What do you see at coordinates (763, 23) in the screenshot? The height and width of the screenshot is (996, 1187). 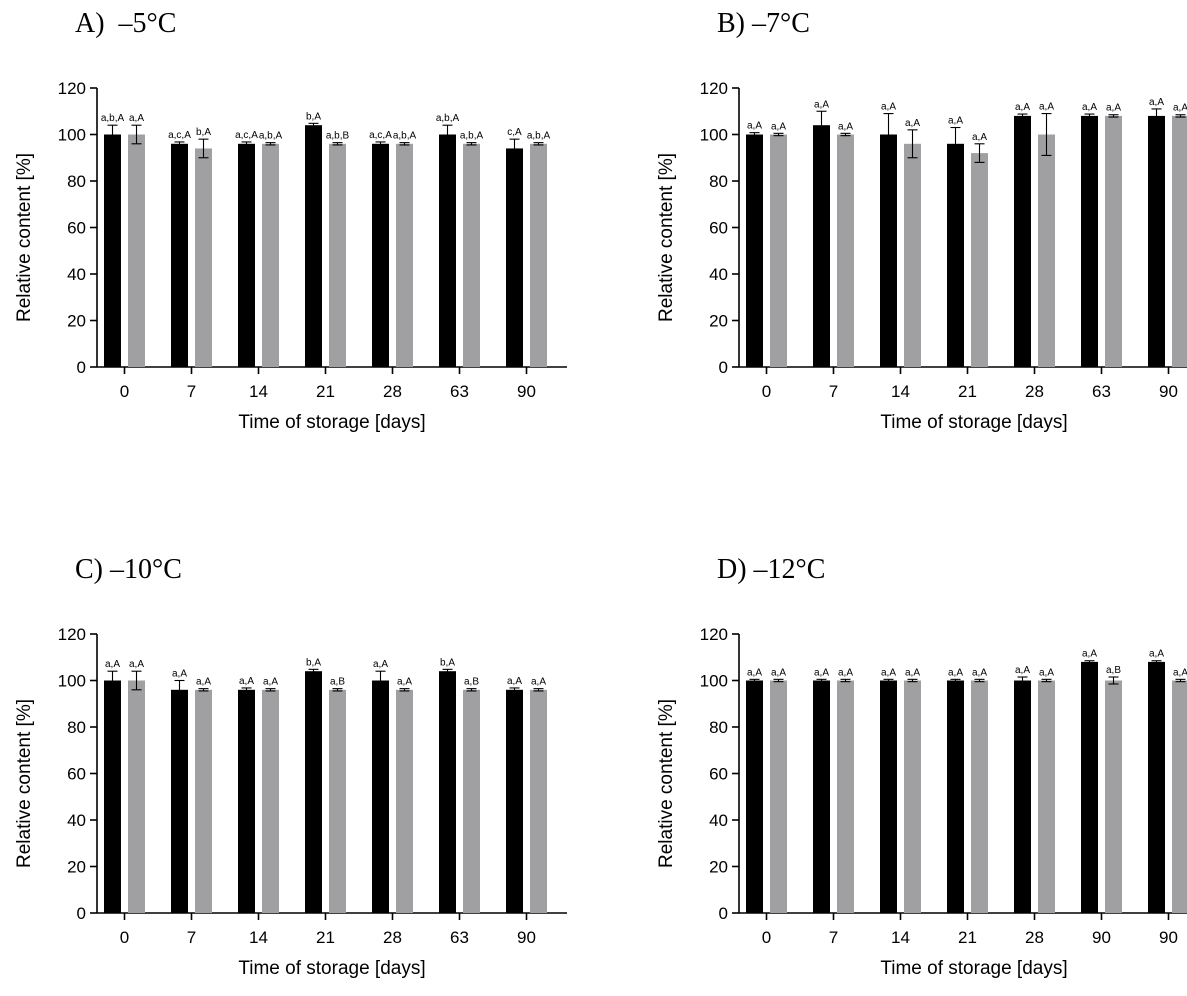 I see `chart-title: B) –7°C` at bounding box center [763, 23].